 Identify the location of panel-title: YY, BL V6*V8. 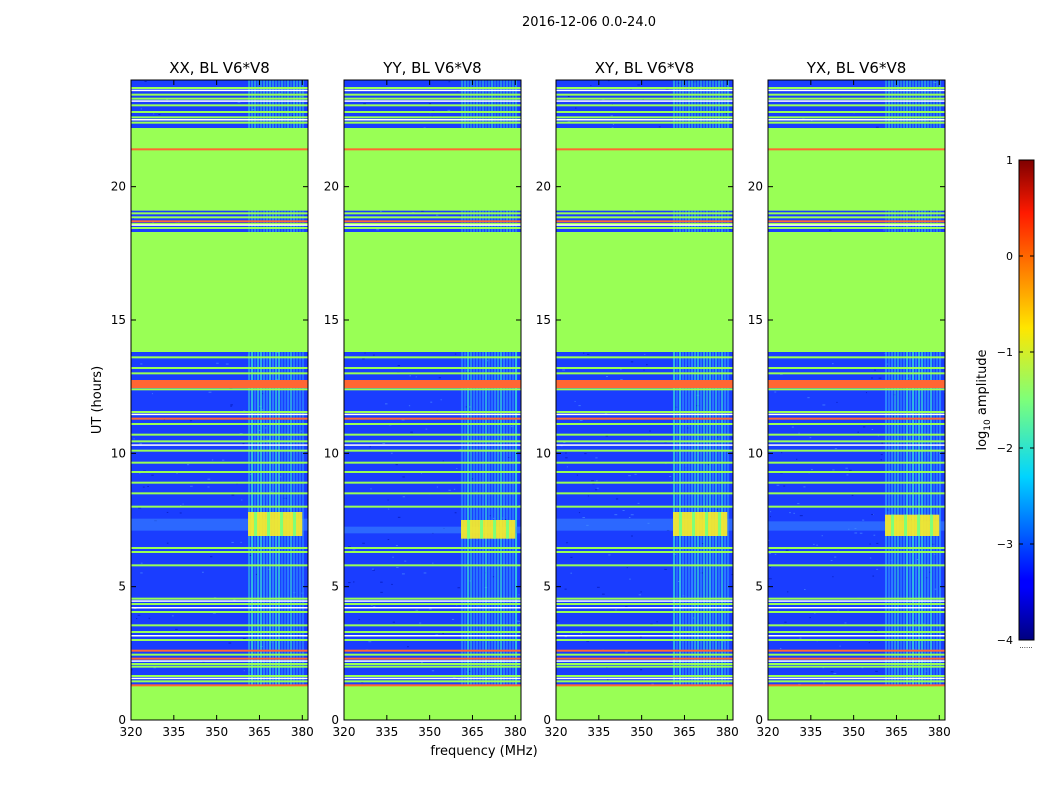
(431, 68).